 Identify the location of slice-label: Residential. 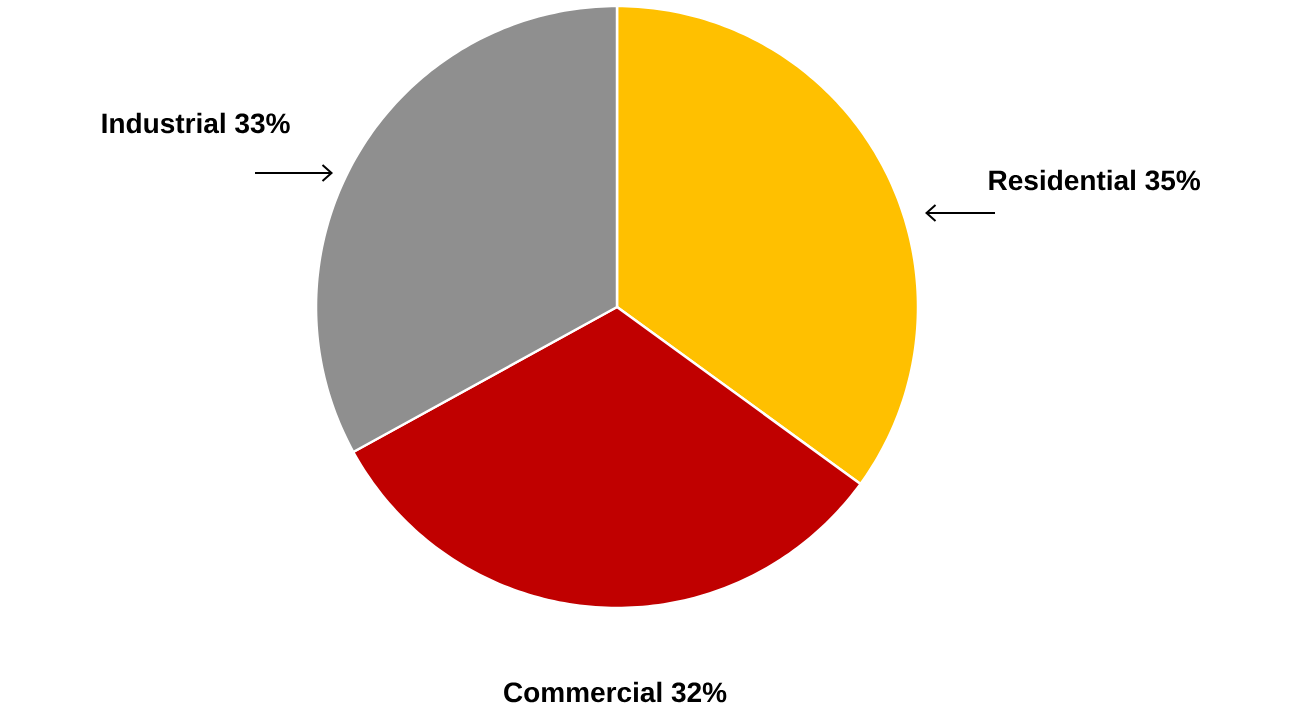
(1062, 180).